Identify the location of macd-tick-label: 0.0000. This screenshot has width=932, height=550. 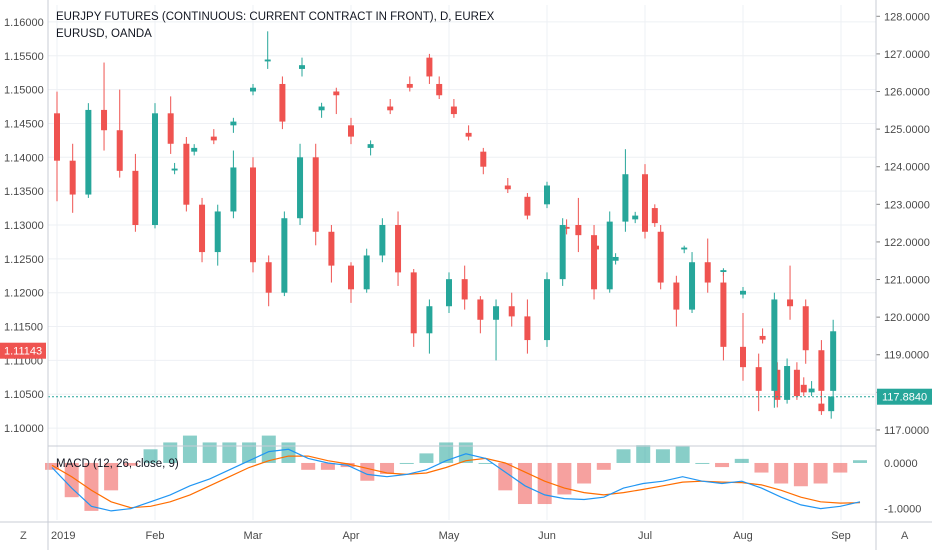
(901, 464).